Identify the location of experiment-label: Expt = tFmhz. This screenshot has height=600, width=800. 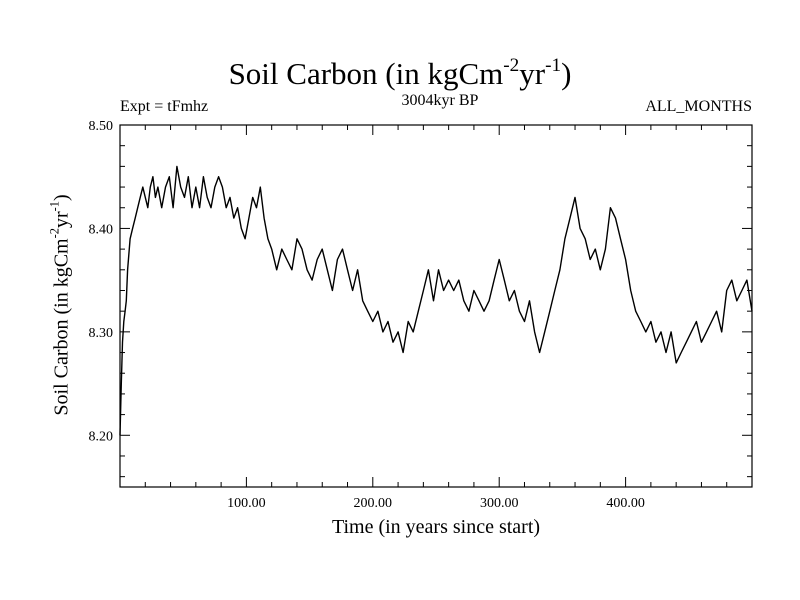
(164, 106).